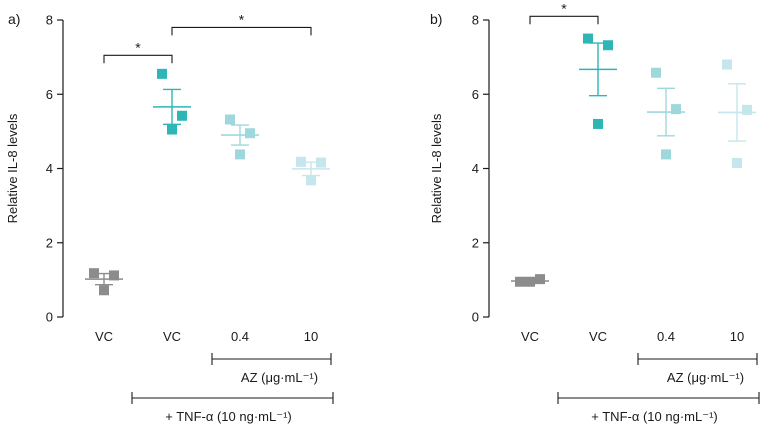 This screenshot has height=428, width=784. What do you see at coordinates (436, 19) in the screenshot?
I see `panel-label: b)` at bounding box center [436, 19].